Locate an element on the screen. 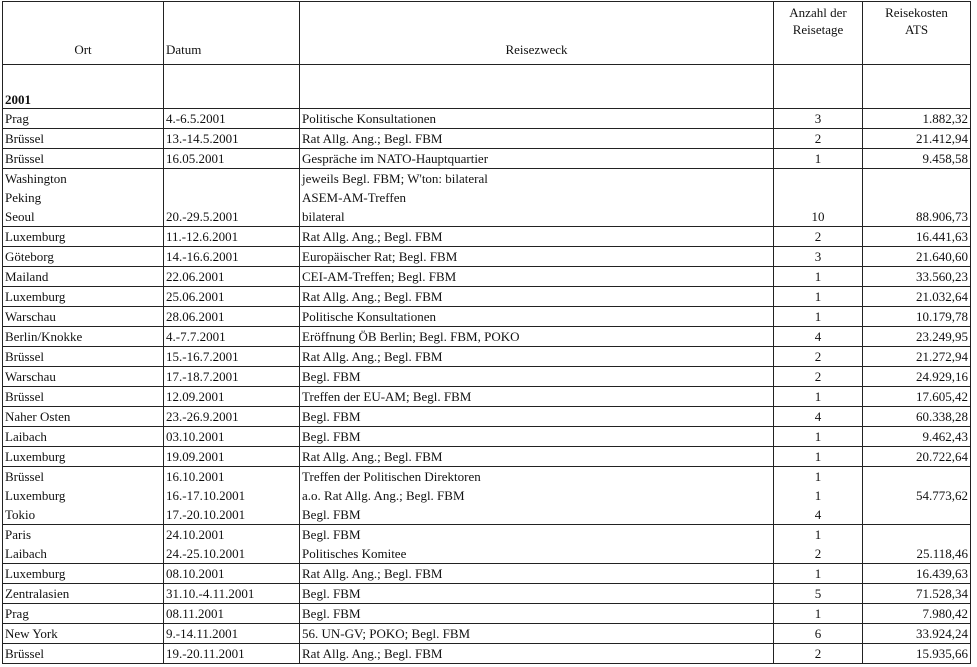 This screenshot has width=977, height=667. cell-kosten-line: 71.528,34 is located at coordinates (942, 593).